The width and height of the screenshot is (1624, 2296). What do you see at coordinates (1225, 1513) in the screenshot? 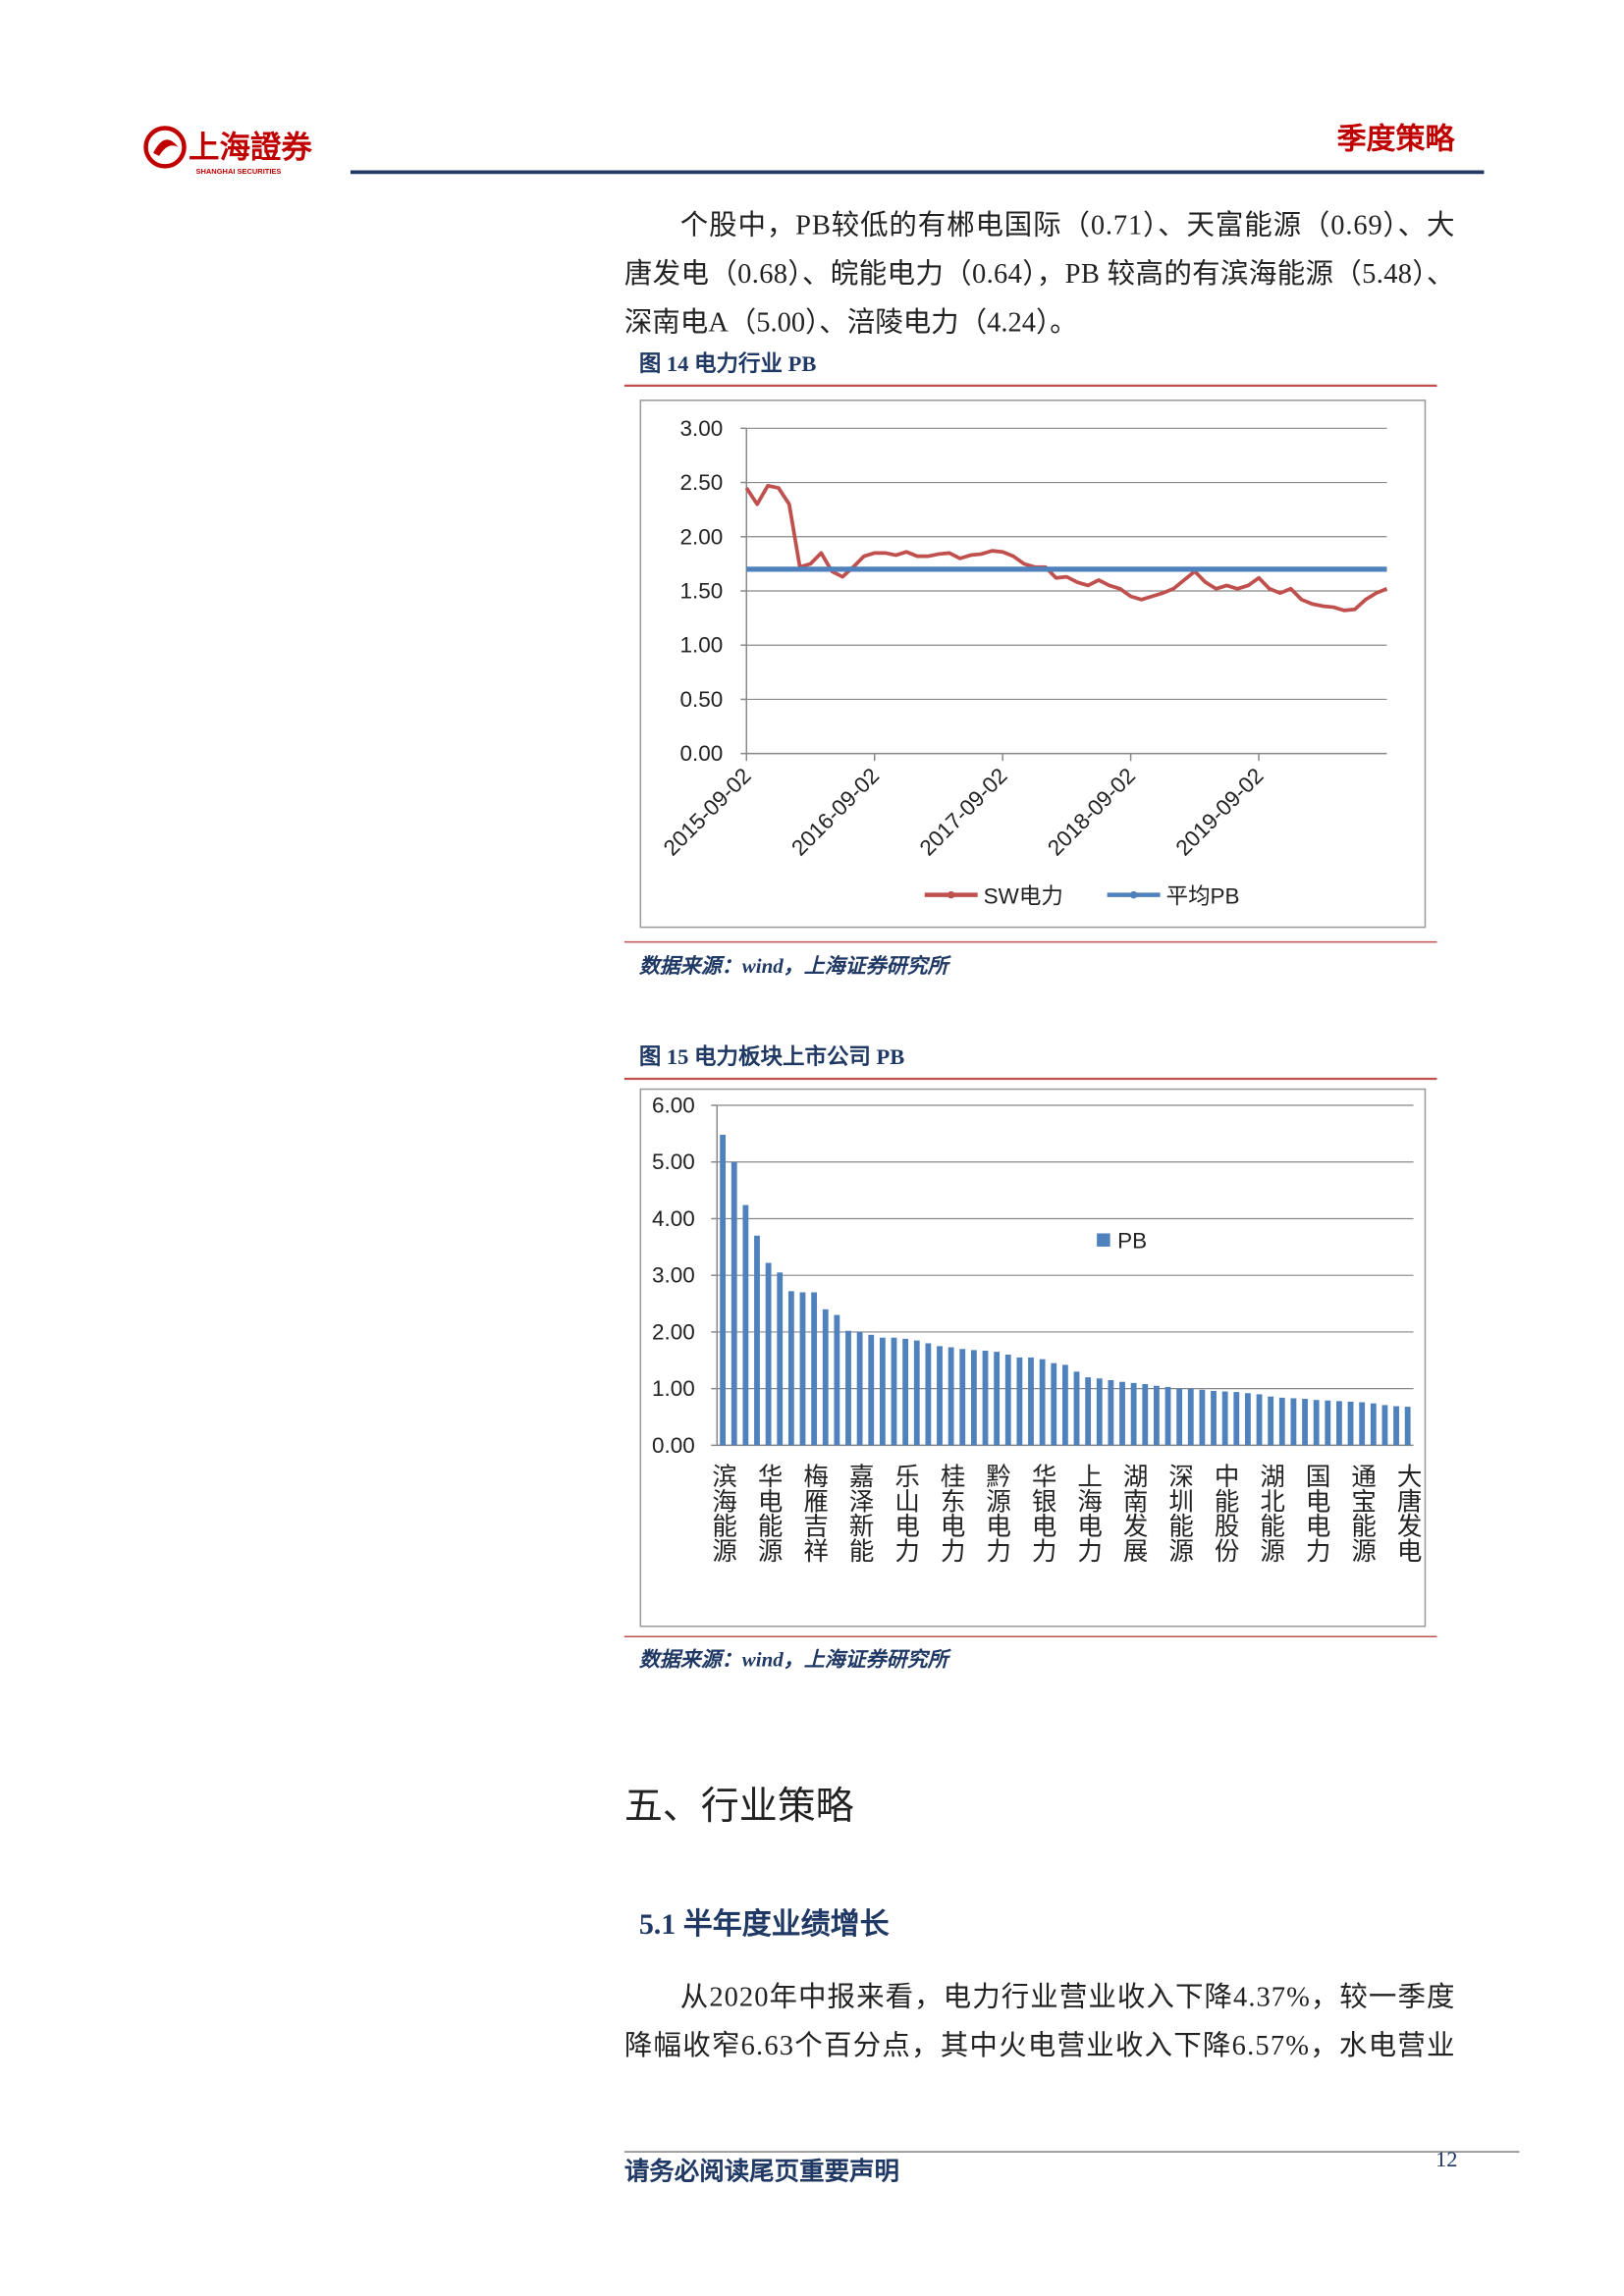
I see `x-tick-label: 中能股份` at bounding box center [1225, 1513].